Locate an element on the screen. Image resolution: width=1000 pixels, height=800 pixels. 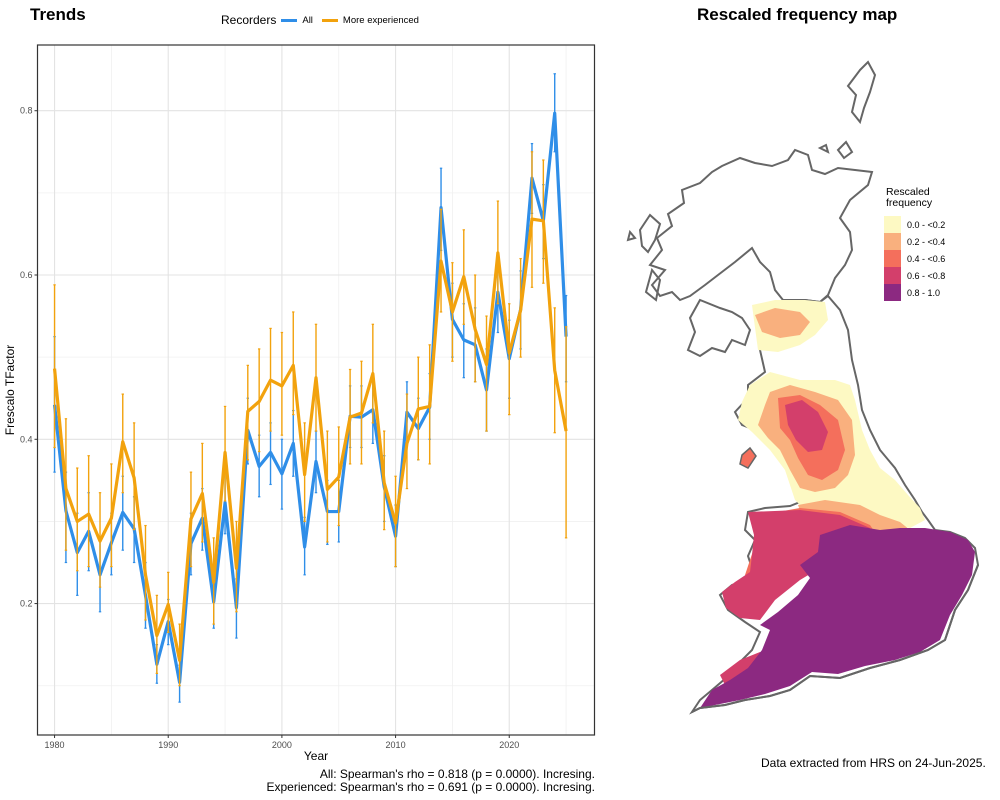
x-axis-label: Year is located at coordinates (316, 756).